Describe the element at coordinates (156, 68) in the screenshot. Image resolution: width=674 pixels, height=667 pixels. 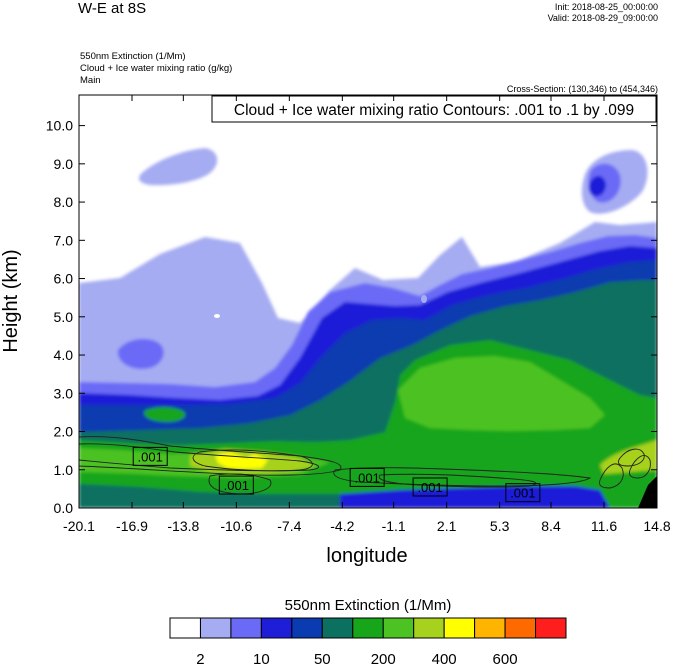
I see `field-label-cloud: Cloud + Ice water mixing ratio (g/kg)` at that location.